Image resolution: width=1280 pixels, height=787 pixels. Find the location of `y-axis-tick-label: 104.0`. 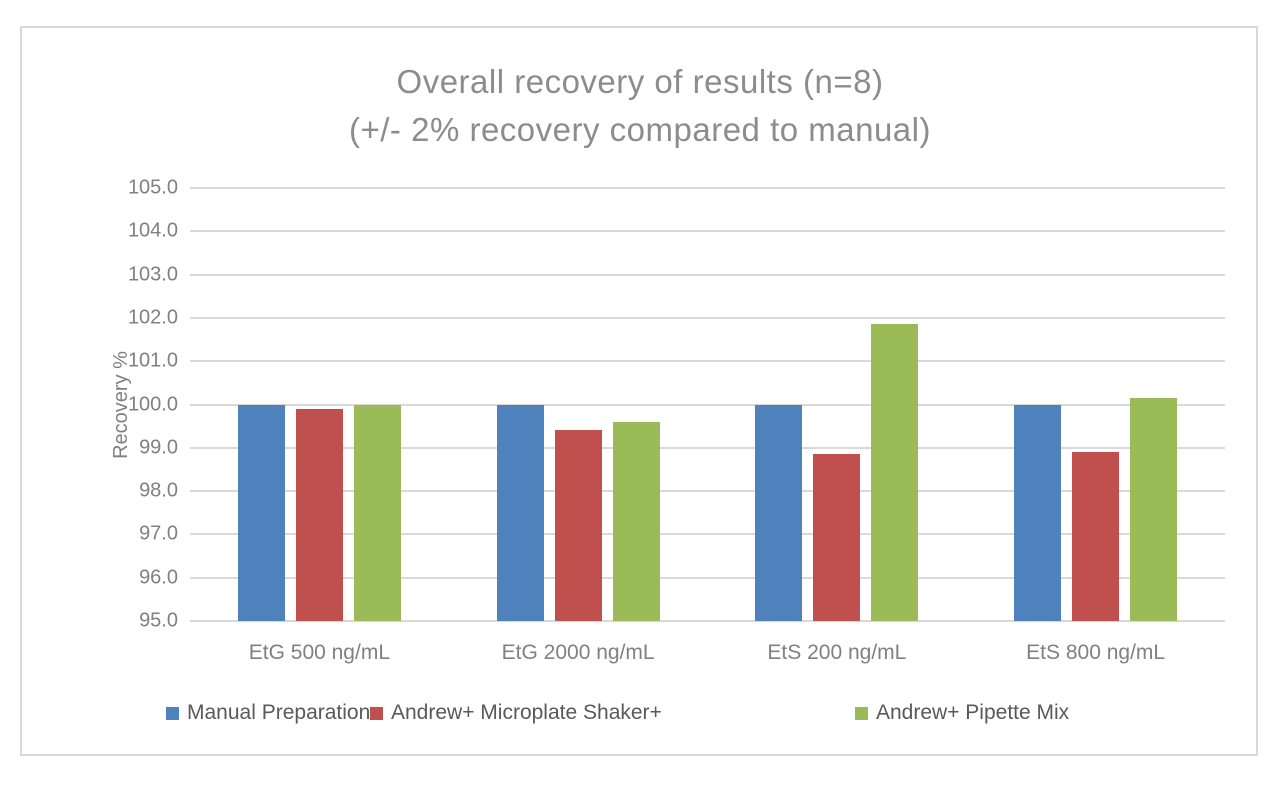

y-axis-tick-label: 104.0 is located at coordinates (152, 230).